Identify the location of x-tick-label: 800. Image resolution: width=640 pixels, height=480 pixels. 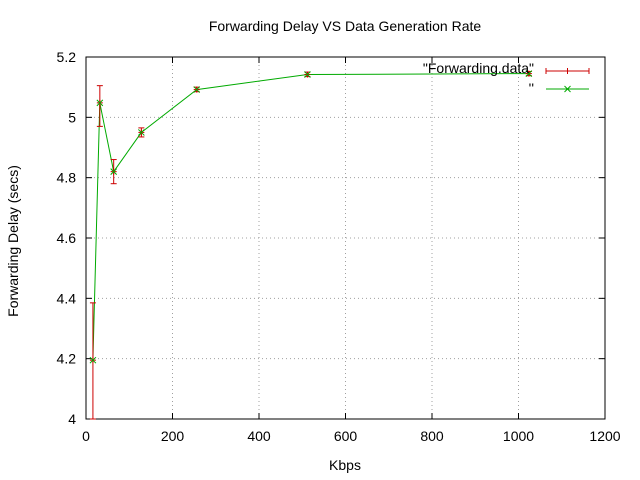
(432, 436).